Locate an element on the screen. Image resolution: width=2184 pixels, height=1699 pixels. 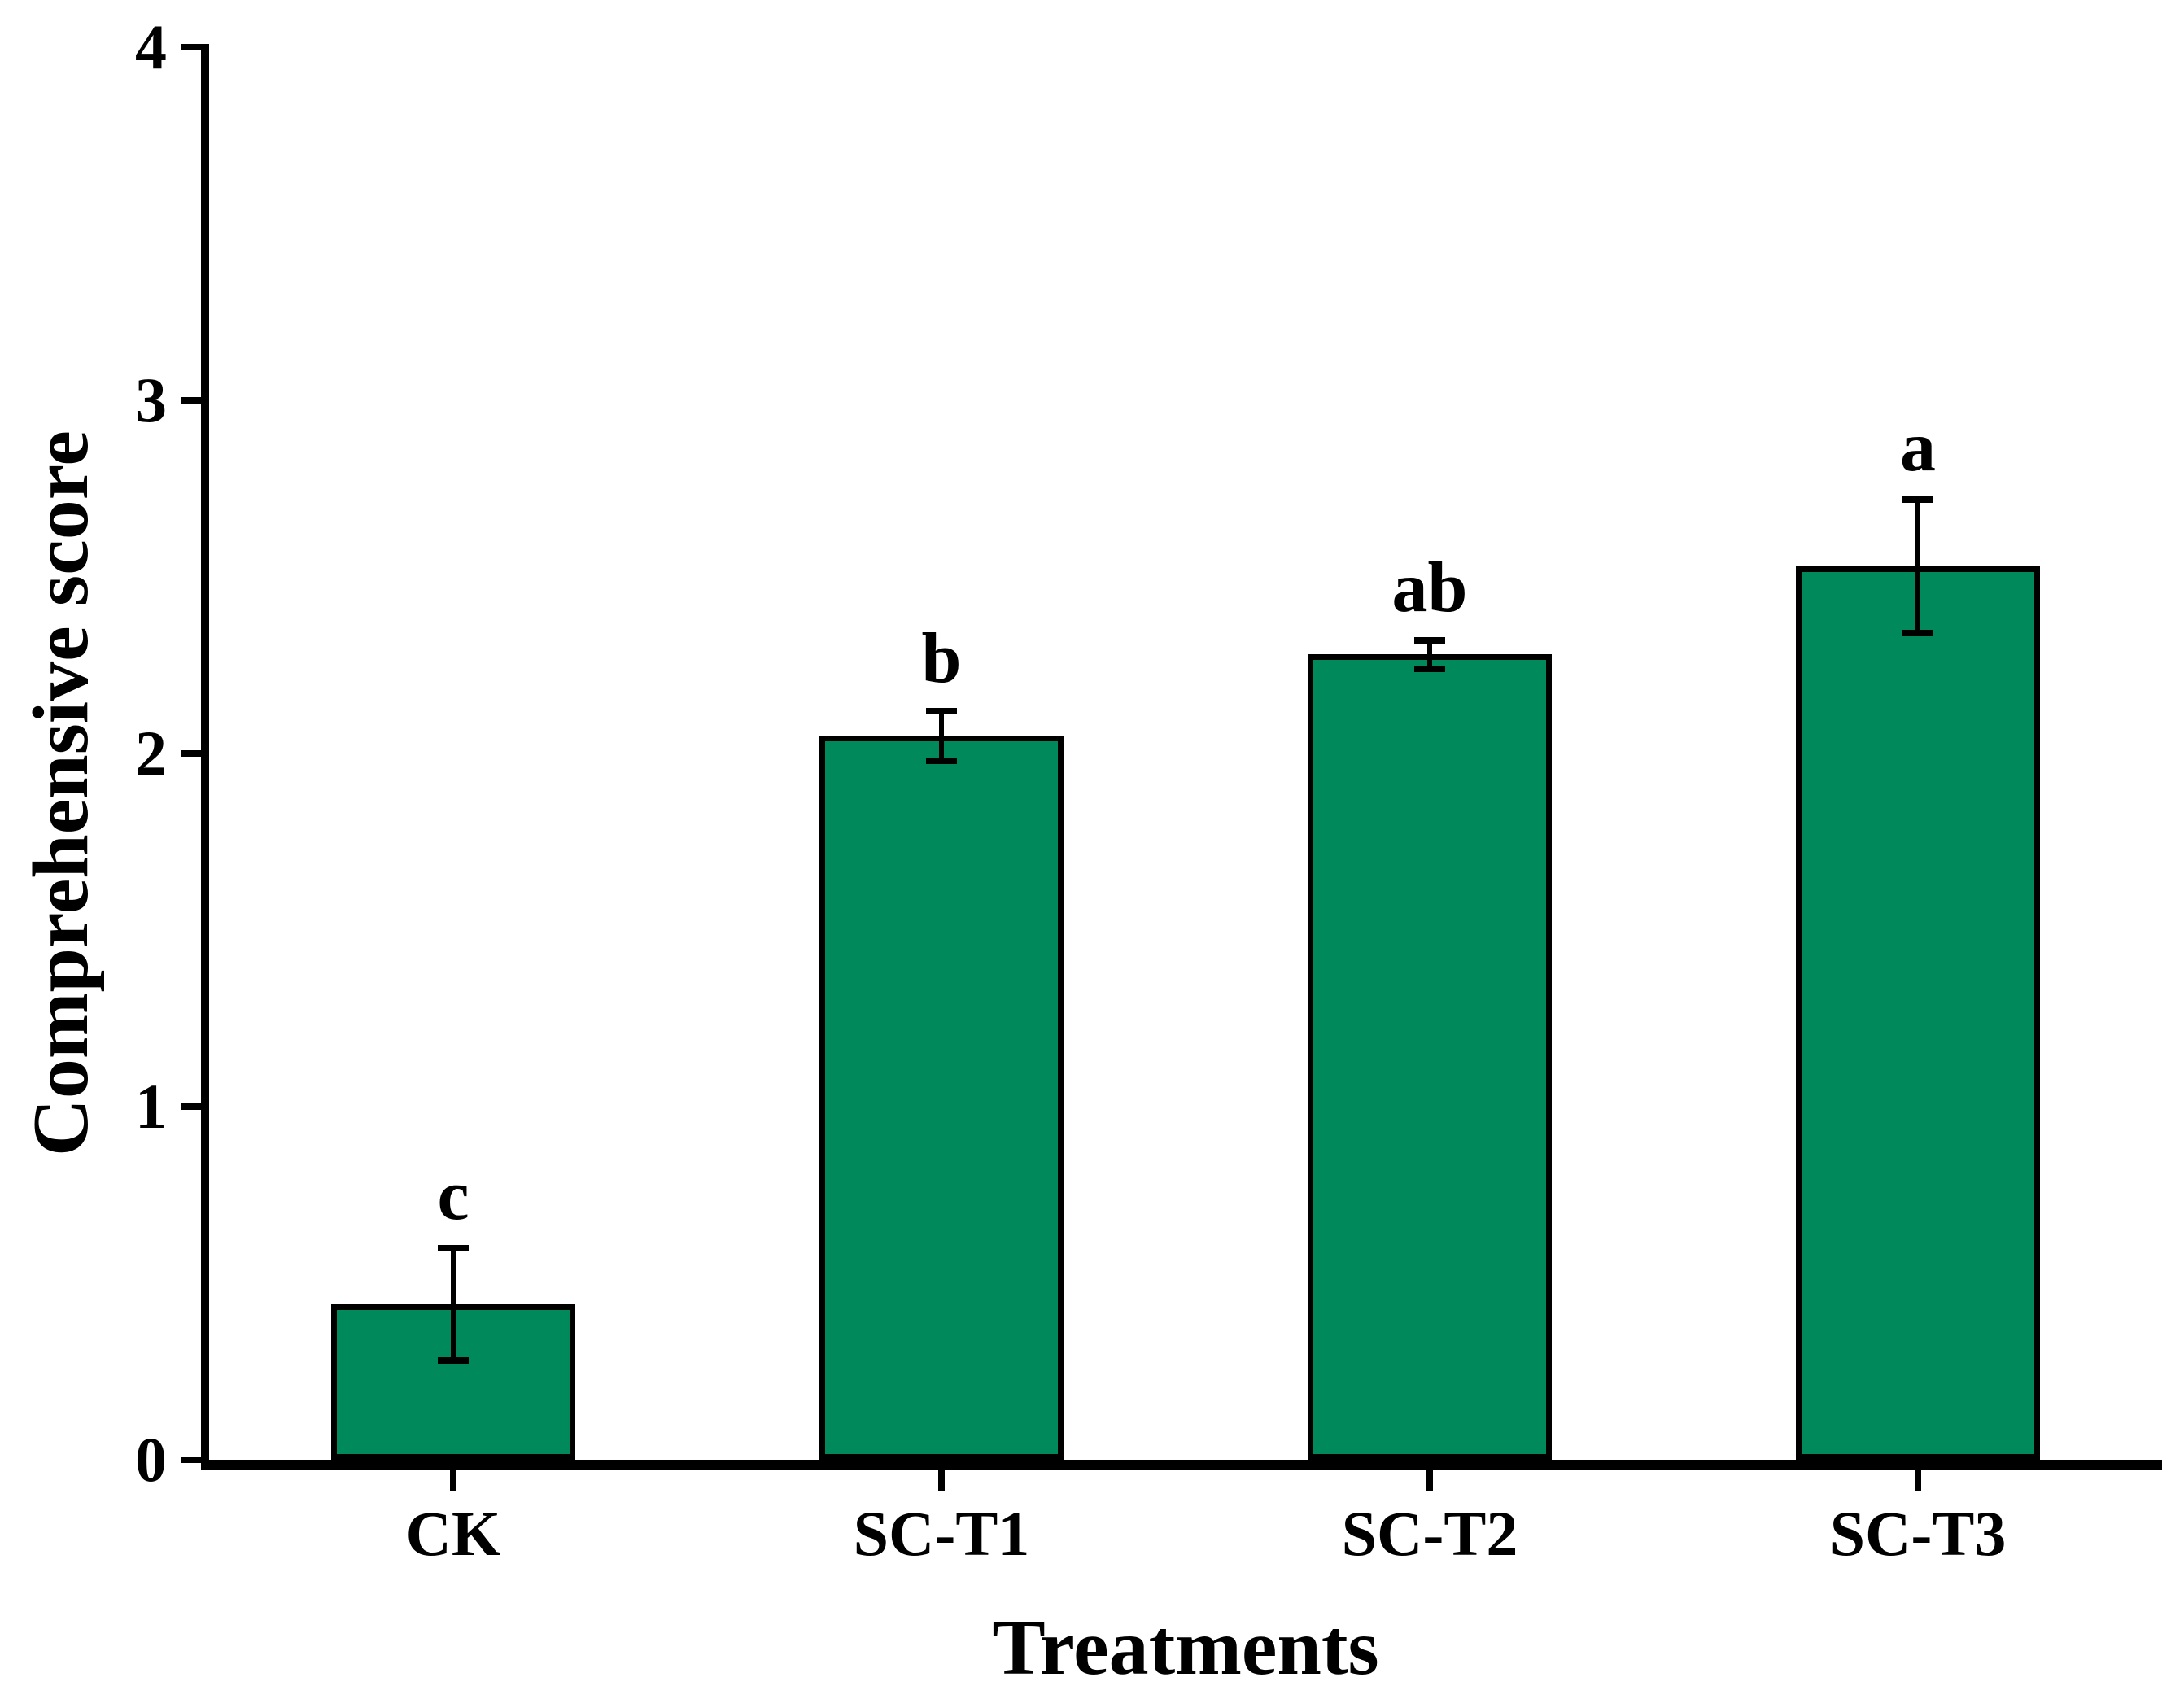
x-category-label: SC-T1 is located at coordinates (941, 1534).